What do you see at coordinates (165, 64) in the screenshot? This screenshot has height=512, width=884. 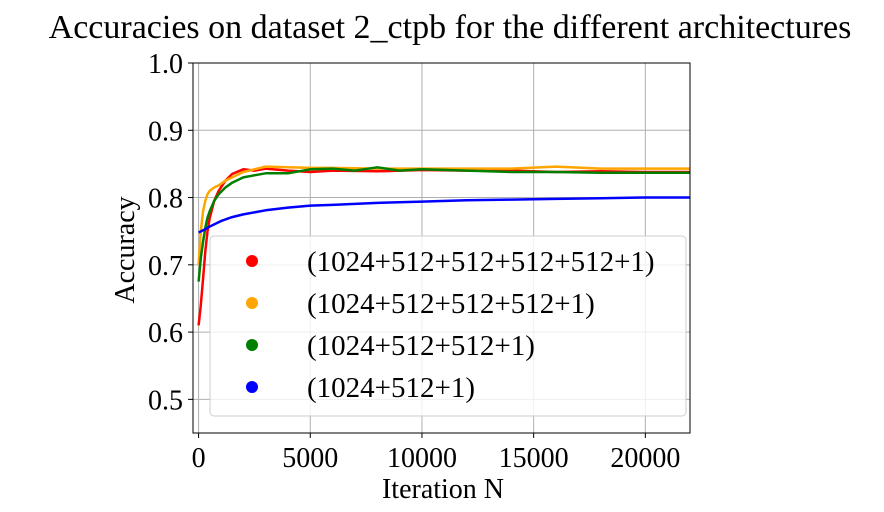 I see `y-tick-label: 1.0` at bounding box center [165, 64].